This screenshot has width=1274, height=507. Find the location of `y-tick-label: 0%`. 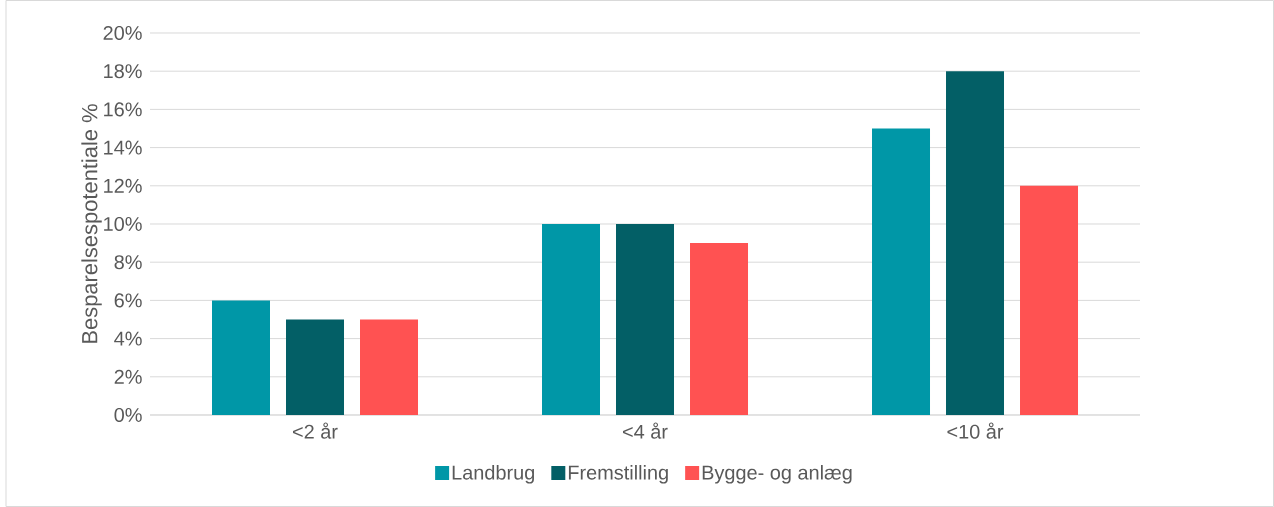

y-tick-label: 0% is located at coordinates (128, 415).